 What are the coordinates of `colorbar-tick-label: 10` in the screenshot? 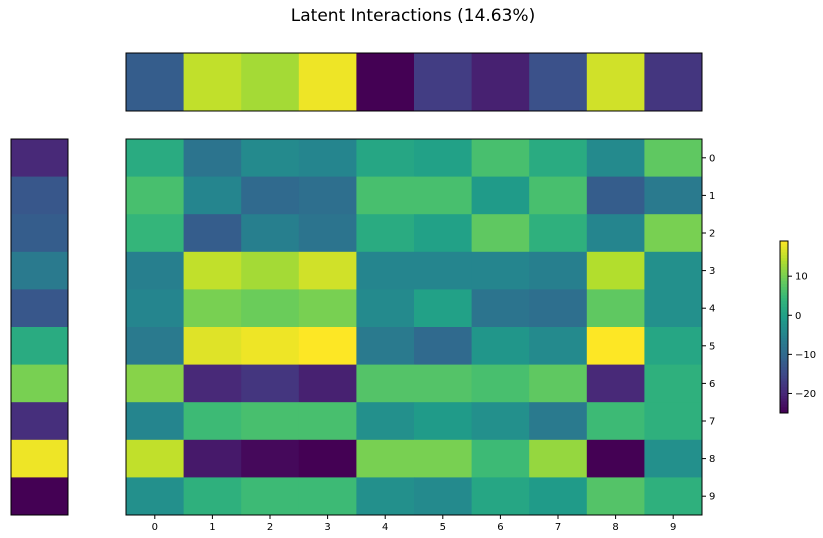 It's located at (801, 277).